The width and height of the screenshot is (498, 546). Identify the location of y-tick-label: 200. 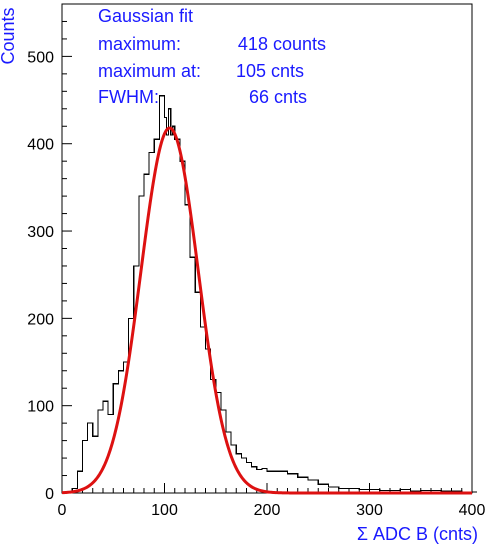
(40, 319).